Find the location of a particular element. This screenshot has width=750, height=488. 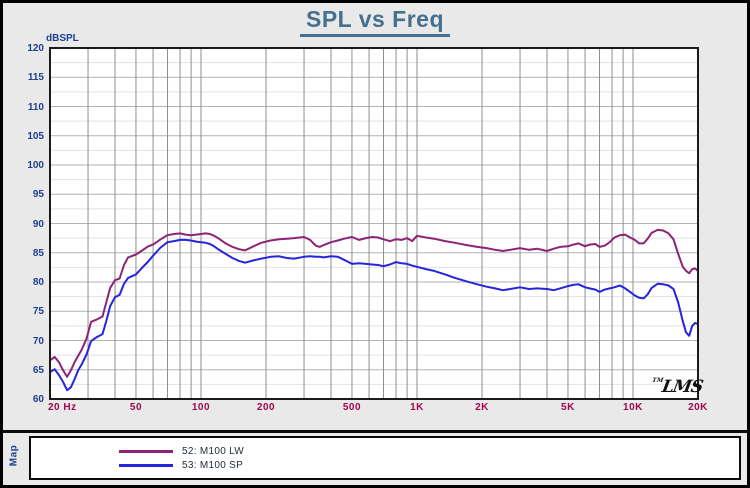

legend-box: 52: M100 LW 53: M100 SP is located at coordinates (385, 458).